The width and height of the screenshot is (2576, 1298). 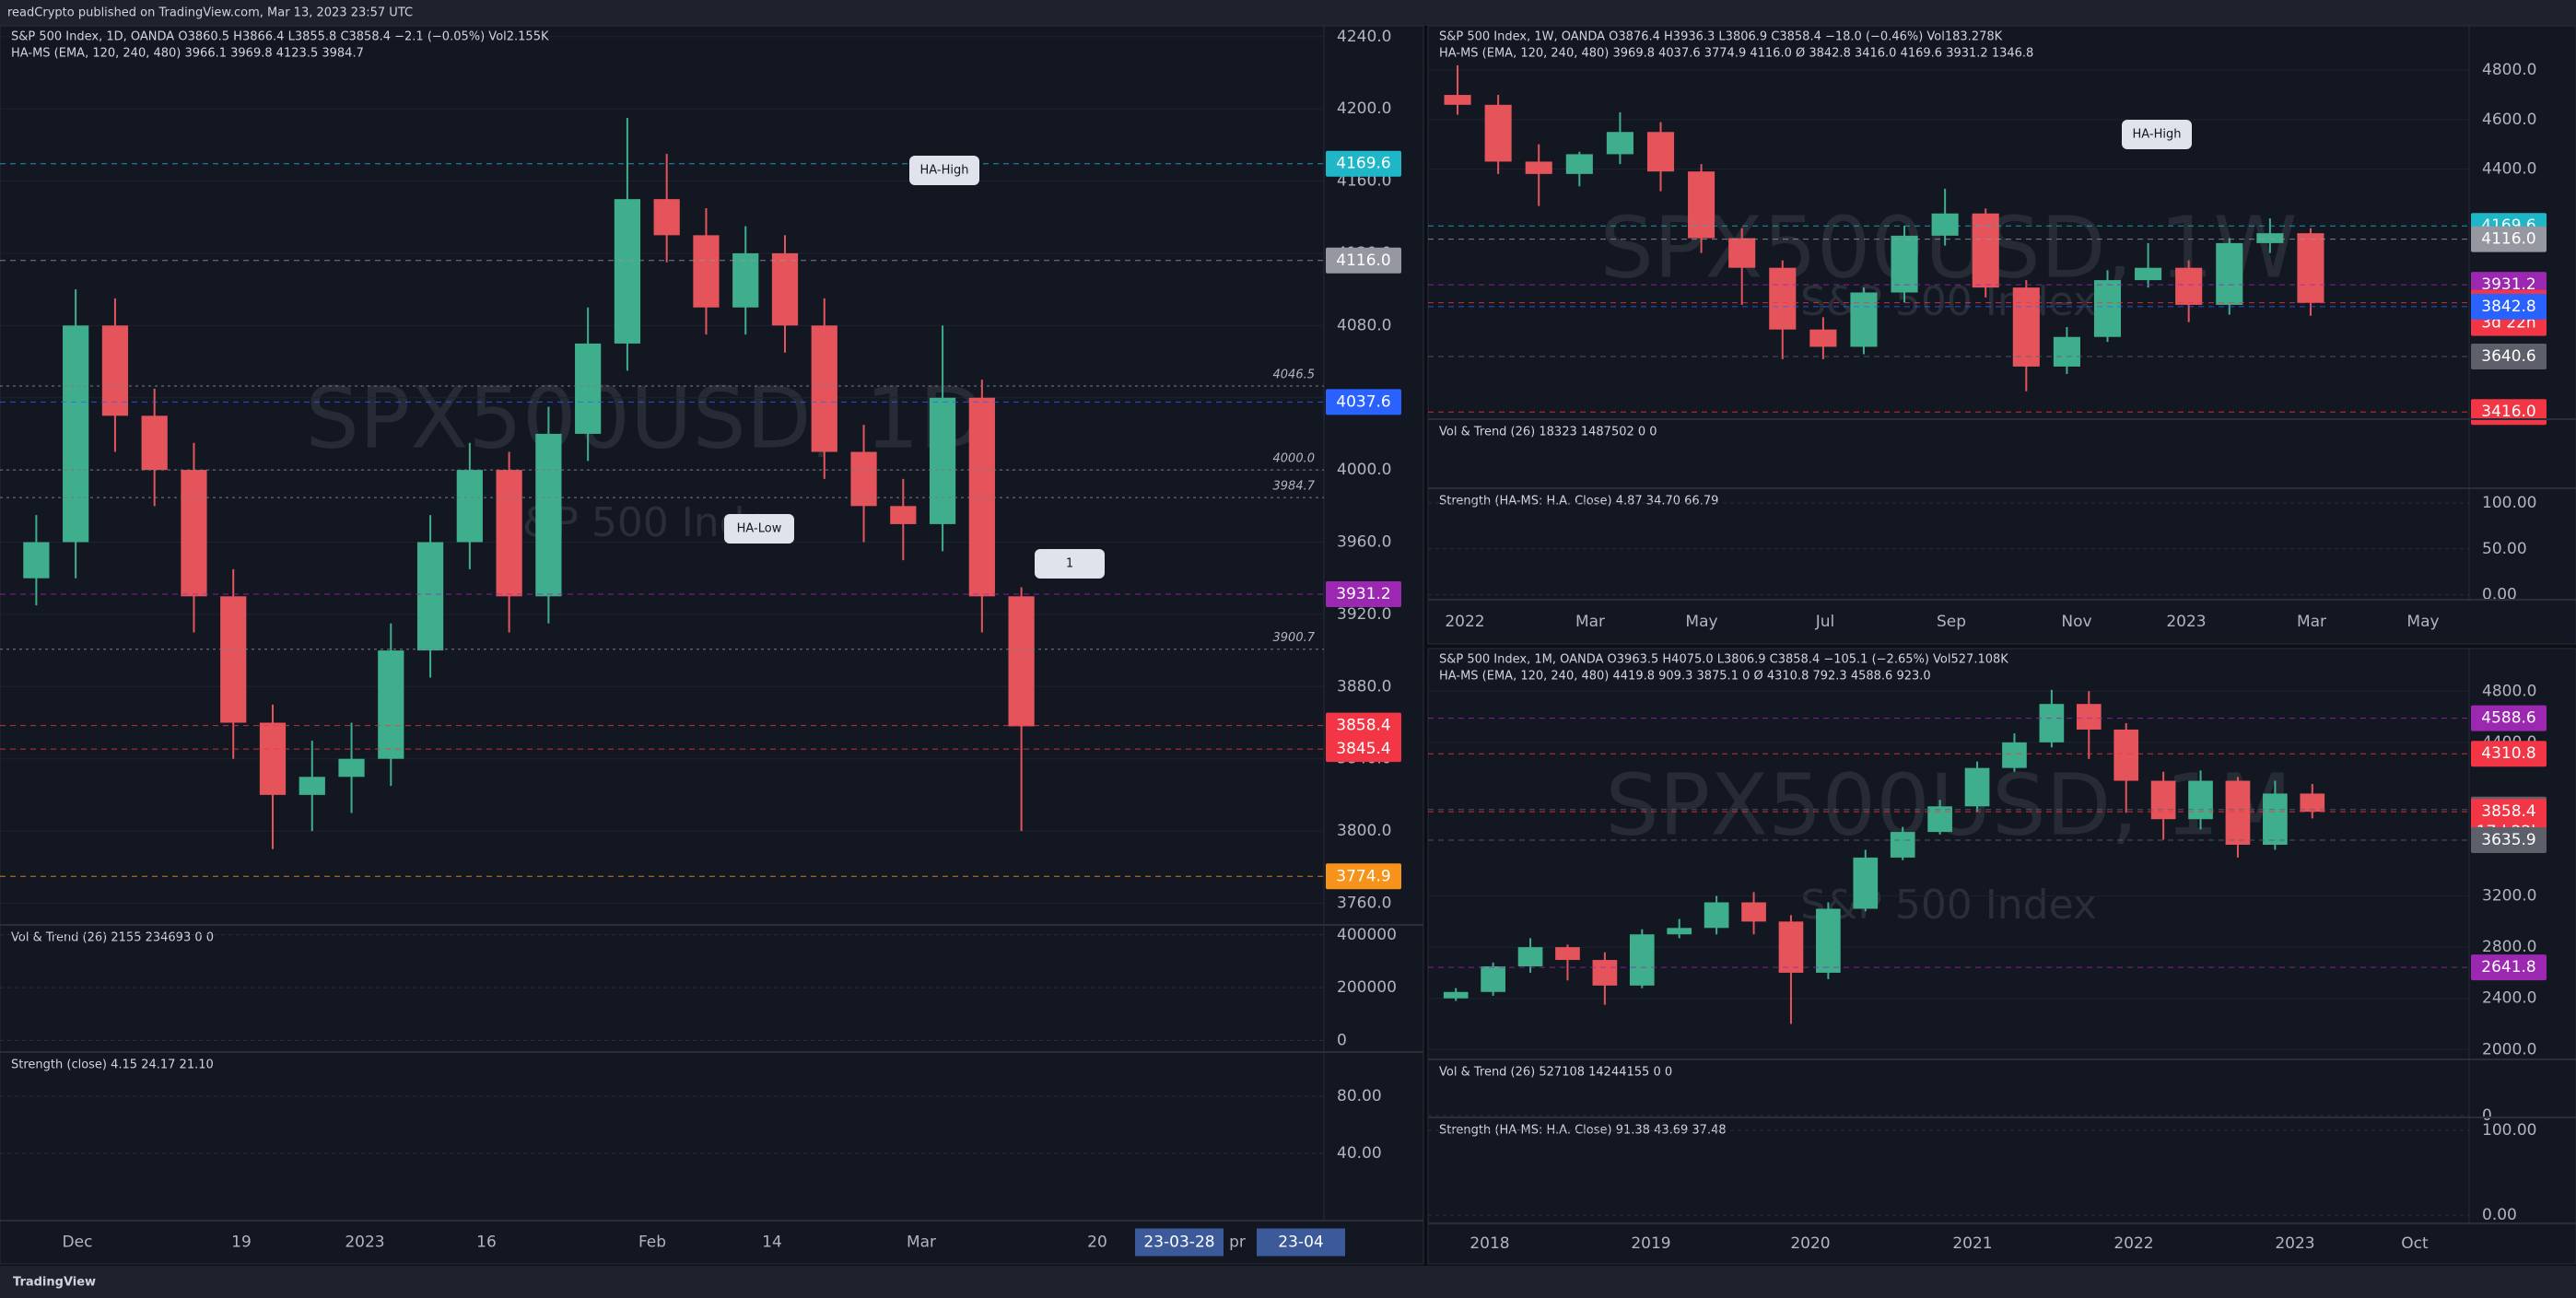 I want to click on y-tick-label: 3200.0, so click(x=2509, y=896).